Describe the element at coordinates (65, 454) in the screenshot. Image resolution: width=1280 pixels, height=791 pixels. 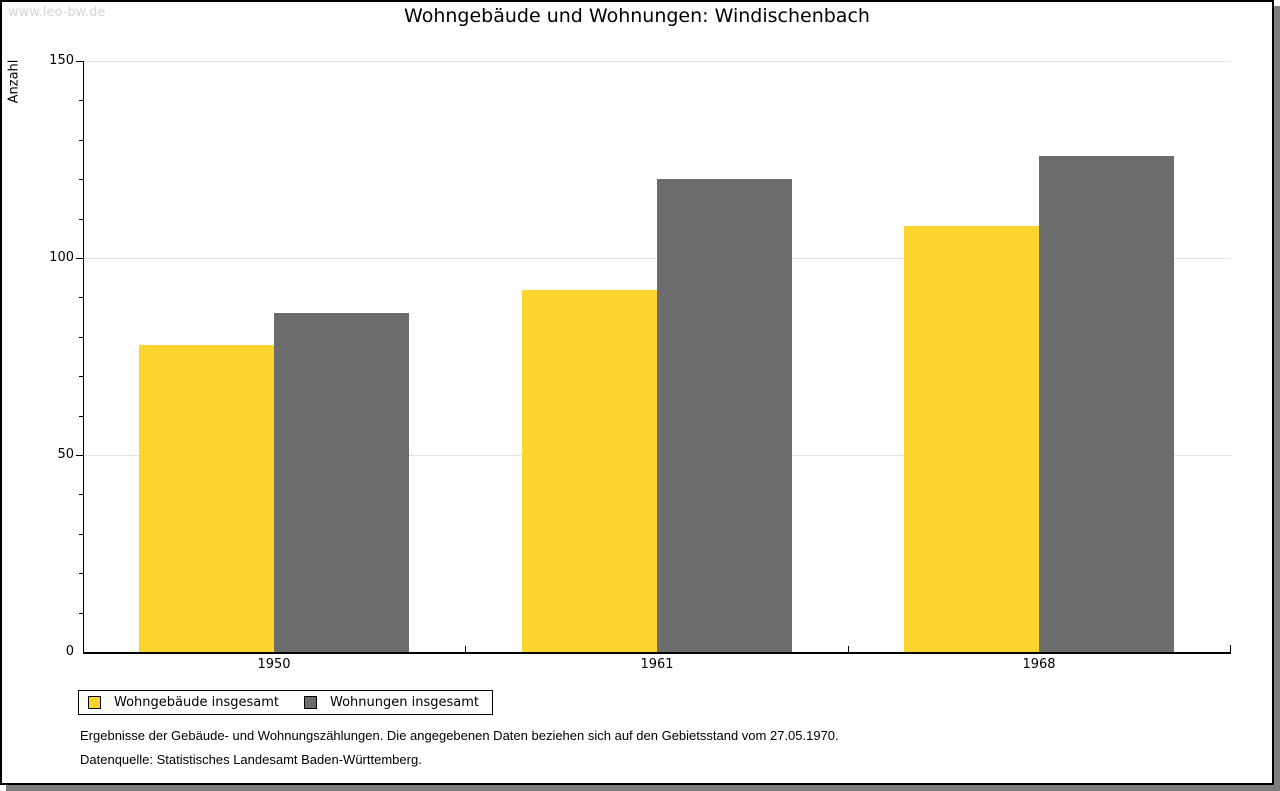
I see `y-tick-label-50: 50` at that location.